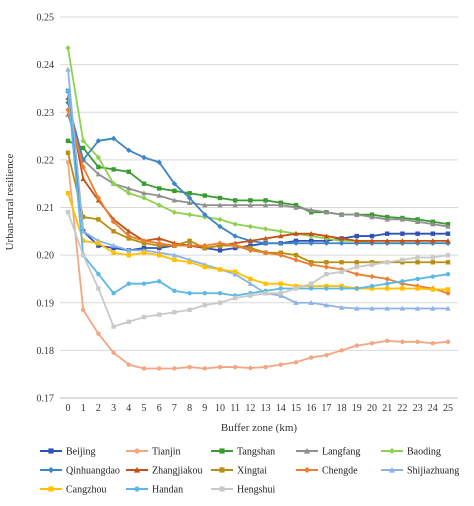 This screenshot has height=506, width=474. I want to click on x-tick-label: 6, so click(159, 408).